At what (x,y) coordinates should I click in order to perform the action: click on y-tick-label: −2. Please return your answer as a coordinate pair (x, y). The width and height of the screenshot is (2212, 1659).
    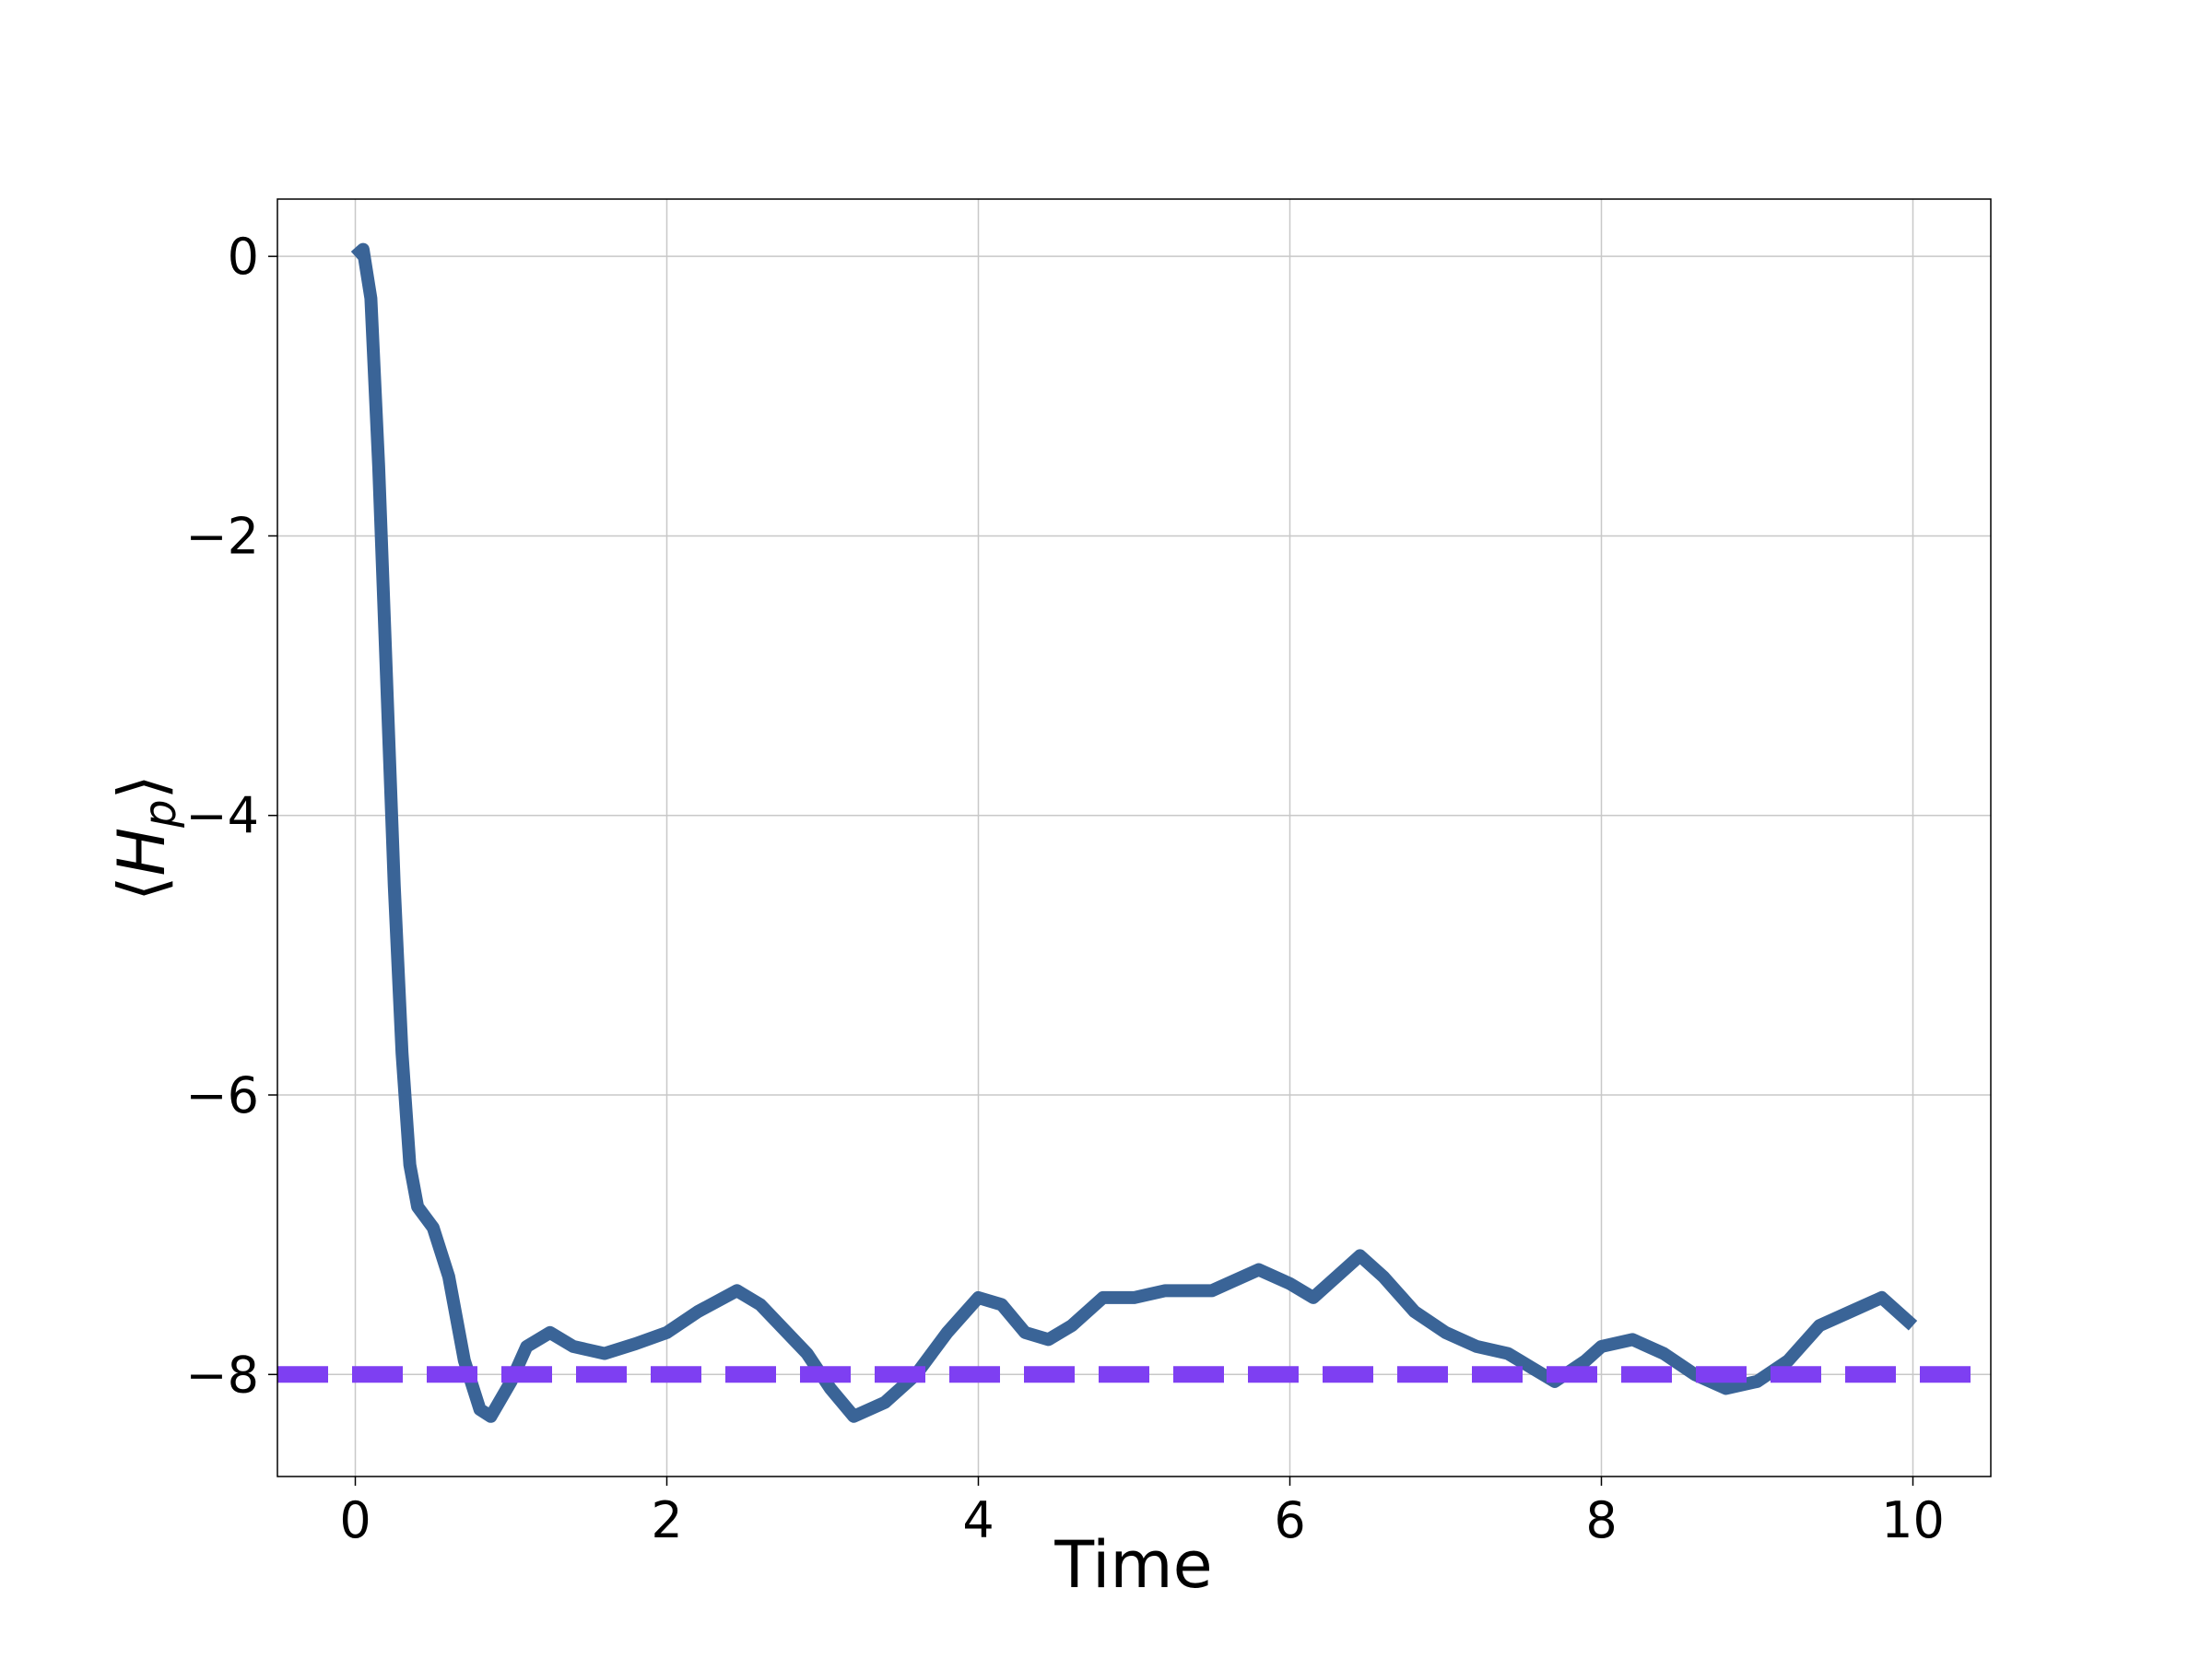
    Looking at the image, I should click on (222, 536).